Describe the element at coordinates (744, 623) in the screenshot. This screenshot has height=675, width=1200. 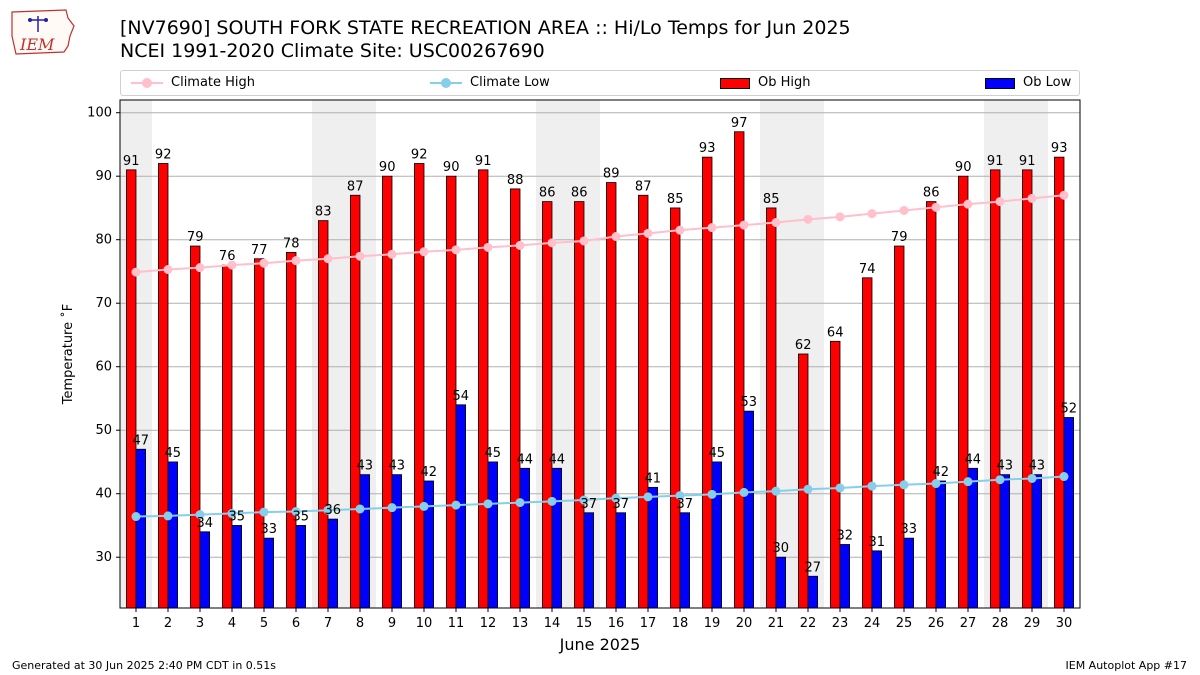
I see `x-tick-label: 20` at that location.